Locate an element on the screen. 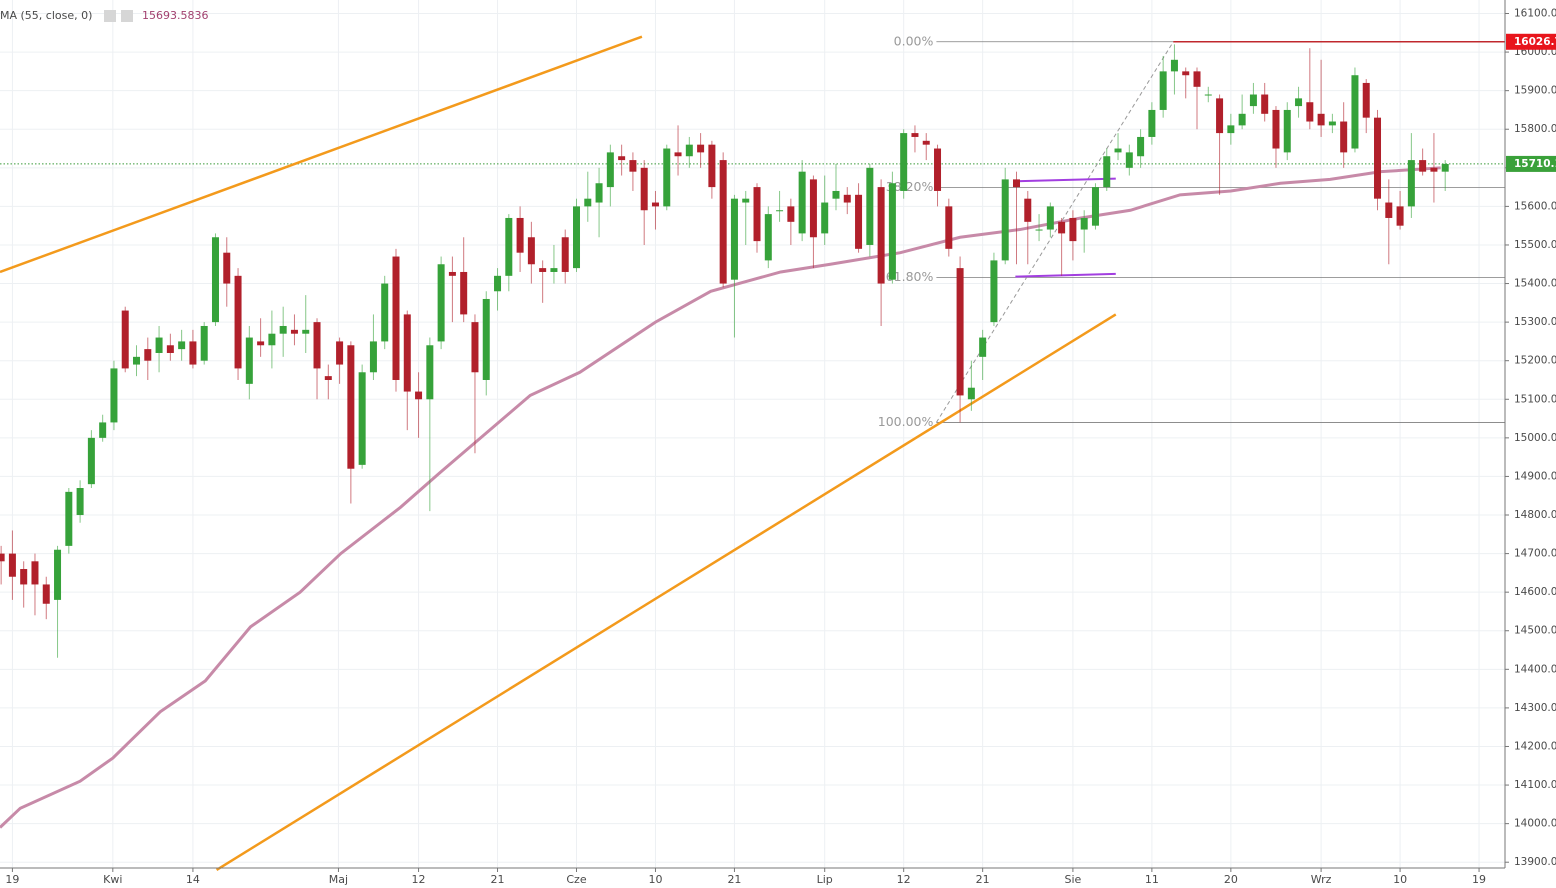 This screenshot has width=1556, height=888. y-tick-label: 14700.0 is located at coordinates (1535, 554).